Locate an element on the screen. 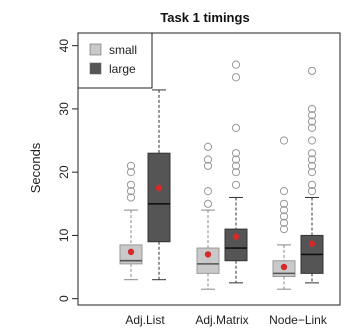 This screenshot has height=332, width=344. legend-swatch-small is located at coordinates (95, 49).